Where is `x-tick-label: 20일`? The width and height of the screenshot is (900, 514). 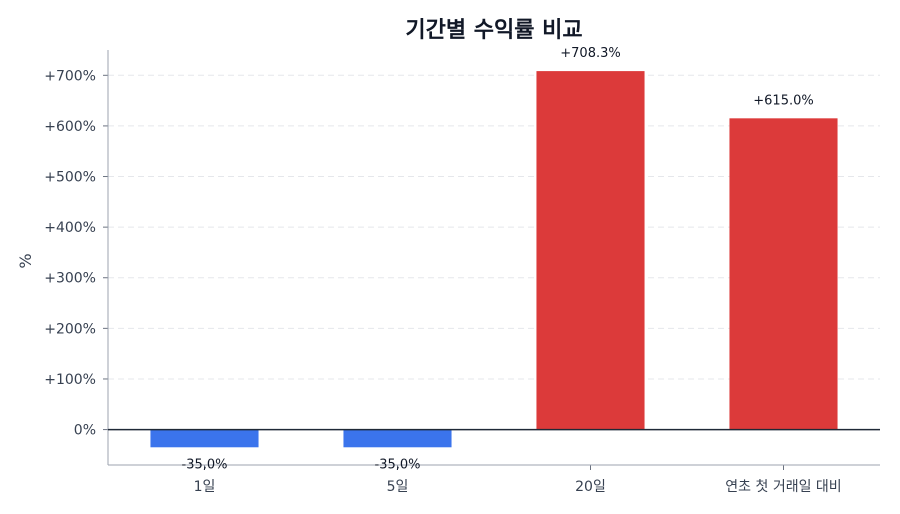 x-tick-label: 20일 is located at coordinates (590, 487).